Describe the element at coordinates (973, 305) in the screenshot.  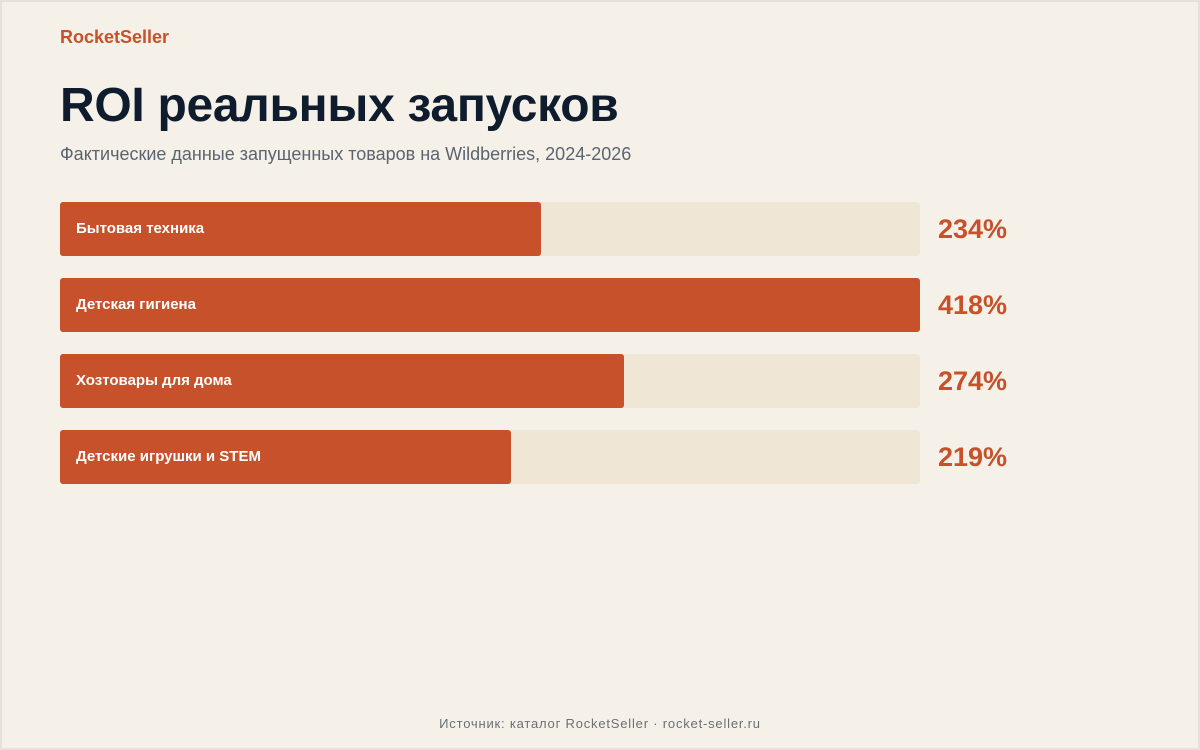
I see `bar-value-label: 418%` at that location.